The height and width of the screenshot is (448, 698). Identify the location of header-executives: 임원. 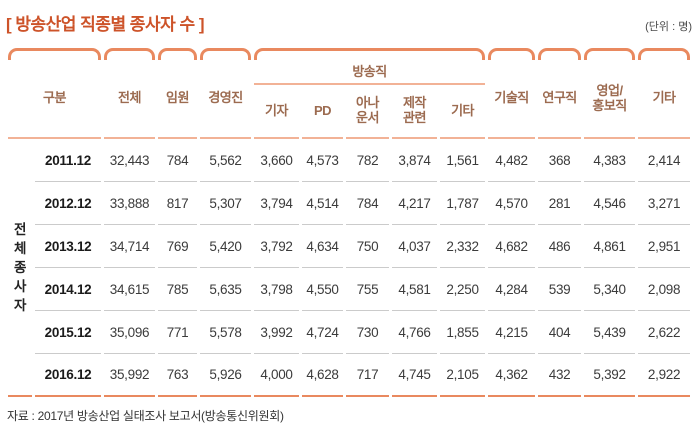
(178, 99).